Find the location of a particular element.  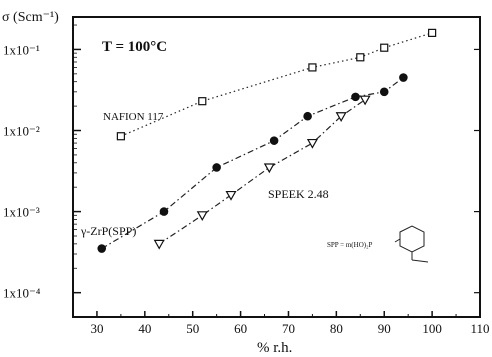

series-label-nafion: NAFION 117 is located at coordinates (133, 117).